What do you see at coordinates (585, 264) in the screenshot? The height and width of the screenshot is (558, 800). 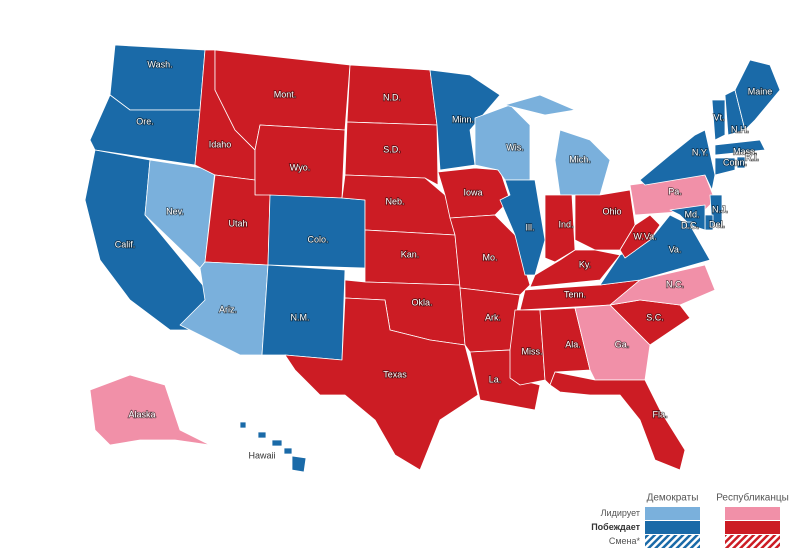 I see `state-label: Ky.` at bounding box center [585, 264].